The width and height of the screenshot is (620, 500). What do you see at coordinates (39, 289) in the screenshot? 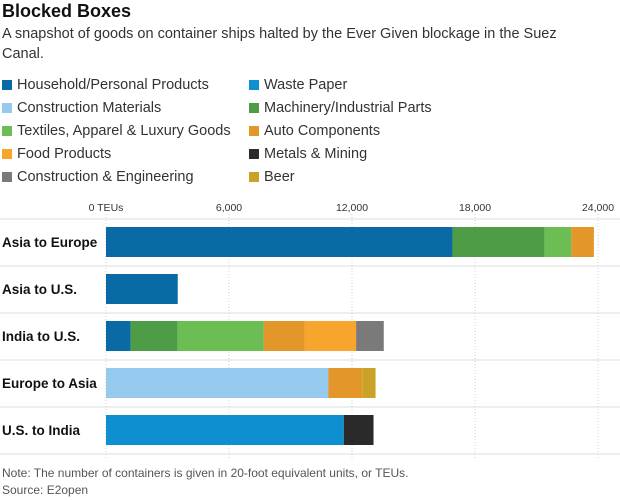
I see `category-label: Asia to U.S.` at bounding box center [39, 289].